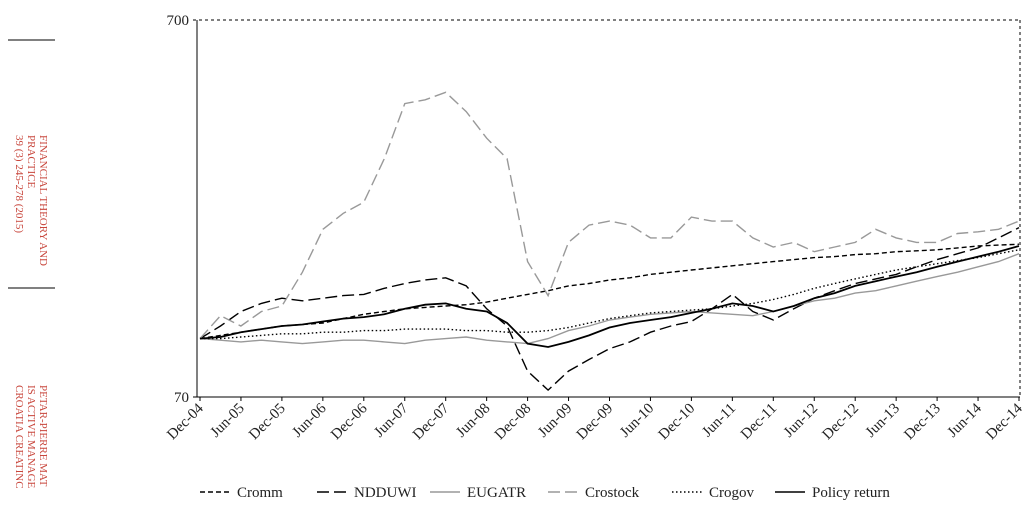 The image size is (1025, 506). I want to click on x-tick-group: Jun-10, so click(637, 421).